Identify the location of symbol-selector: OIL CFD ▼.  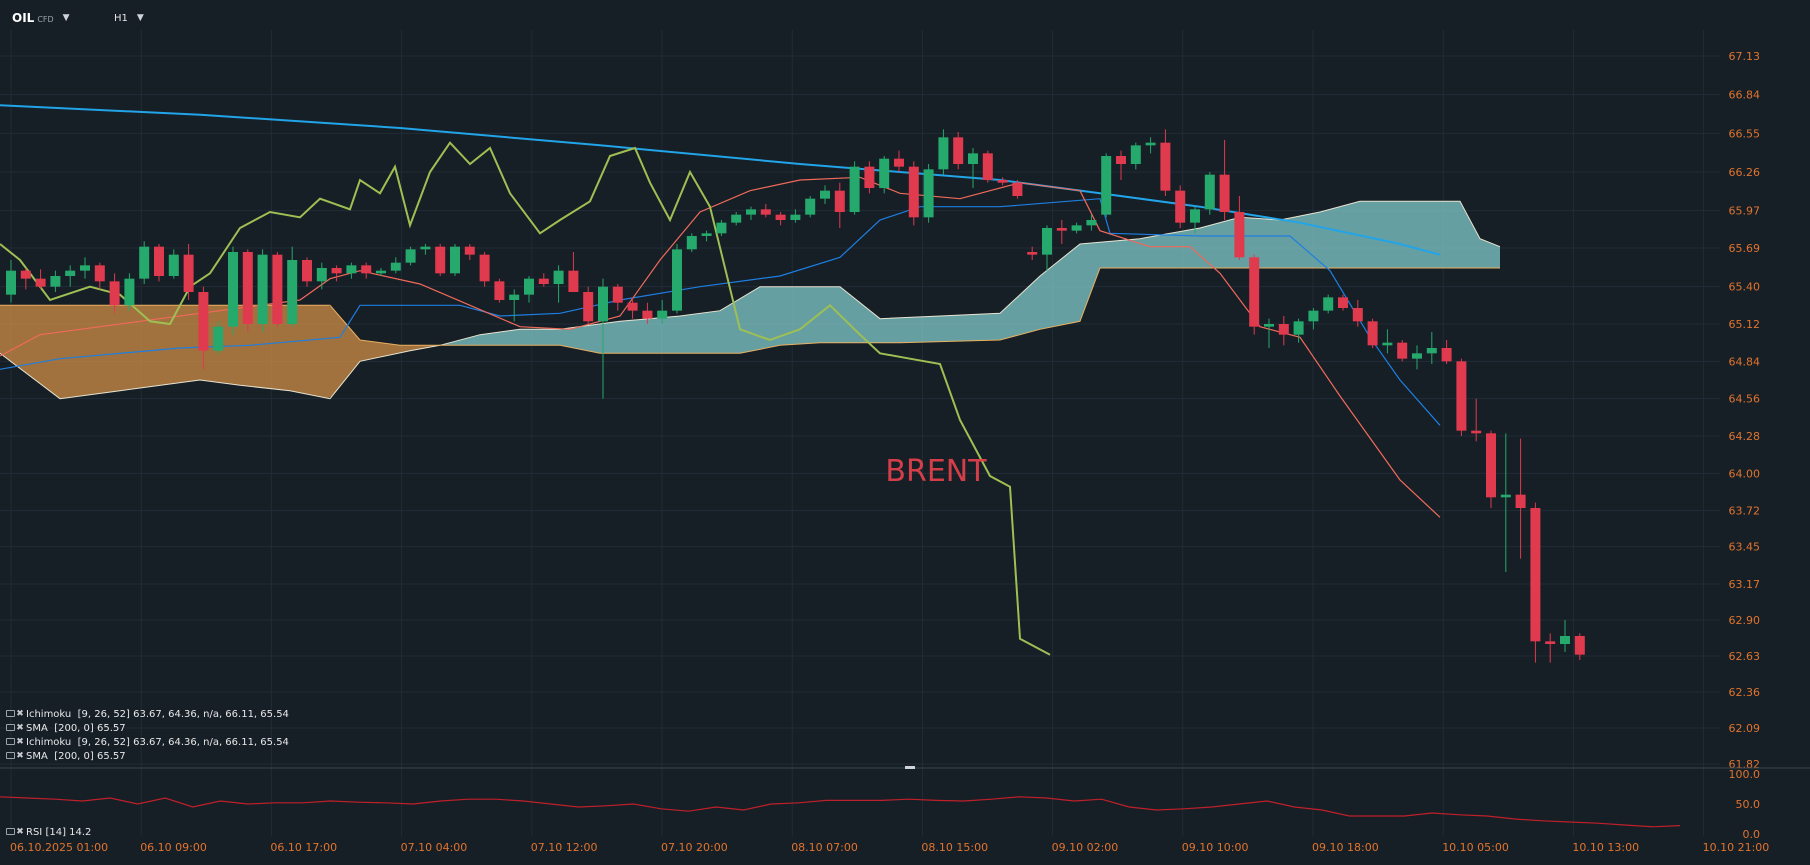
(41, 18).